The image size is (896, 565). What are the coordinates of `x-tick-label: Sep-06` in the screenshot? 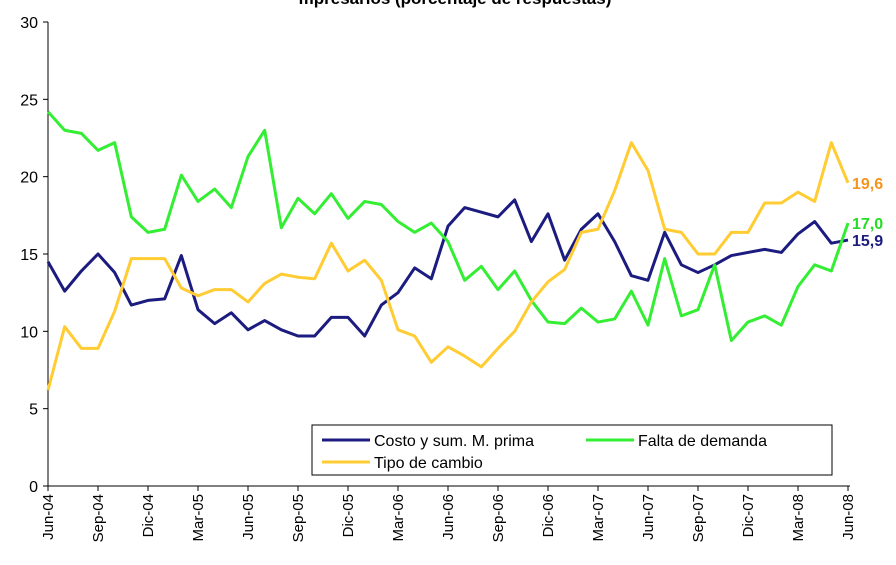 It's located at (498, 518).